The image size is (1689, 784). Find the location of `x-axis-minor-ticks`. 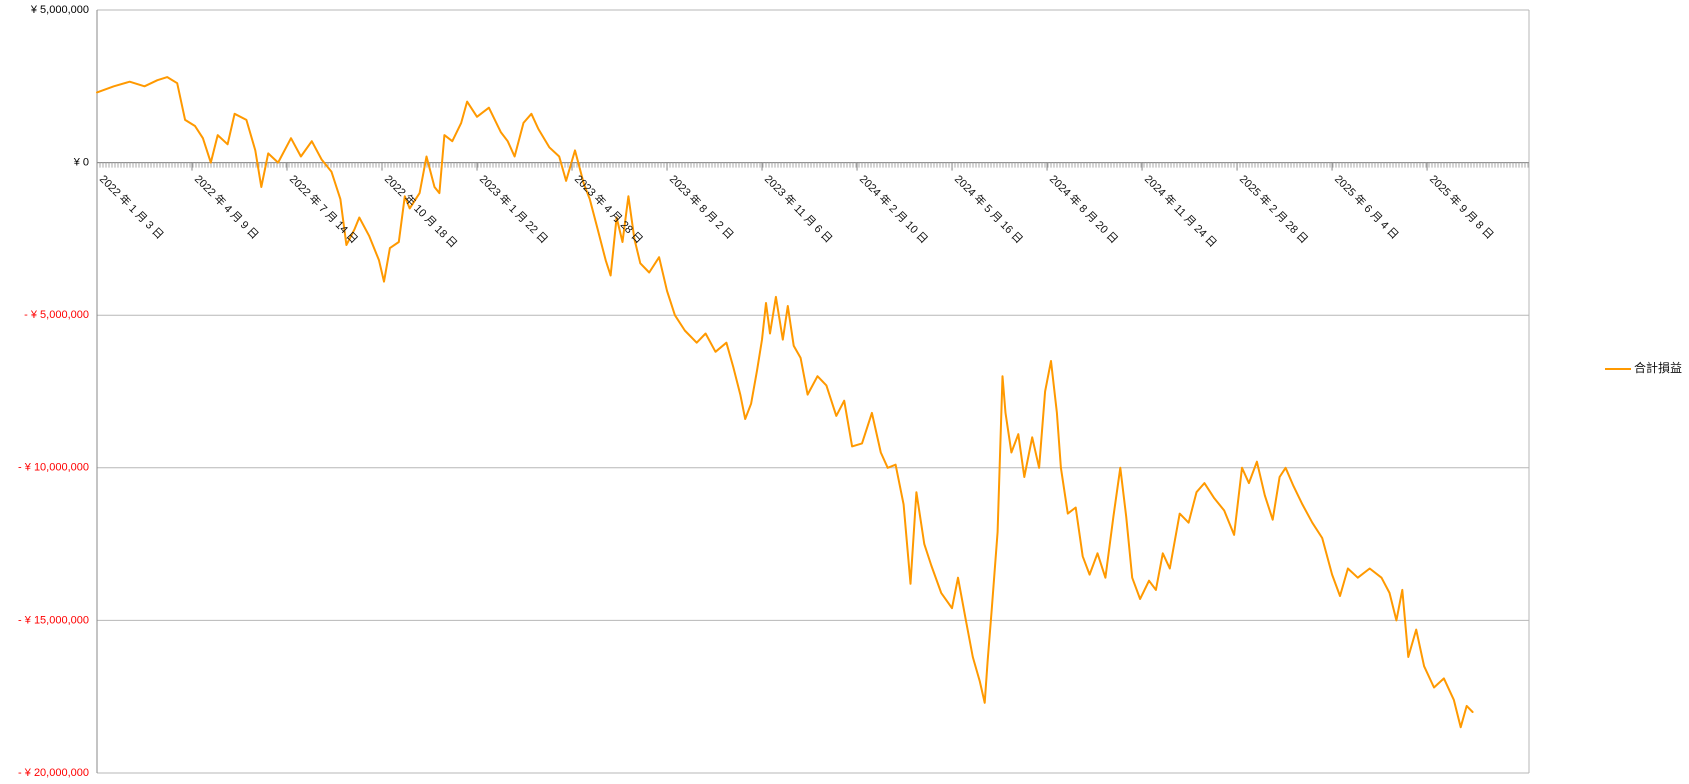

x-axis-minor-ticks is located at coordinates (812, 165).